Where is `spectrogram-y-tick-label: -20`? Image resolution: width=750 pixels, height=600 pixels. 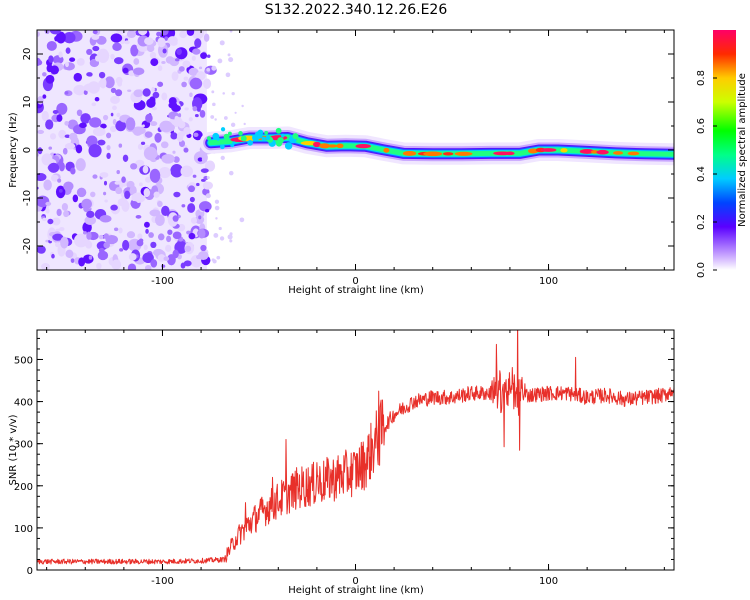
spectrogram-y-tick-label: -20 is located at coordinates (27, 246).